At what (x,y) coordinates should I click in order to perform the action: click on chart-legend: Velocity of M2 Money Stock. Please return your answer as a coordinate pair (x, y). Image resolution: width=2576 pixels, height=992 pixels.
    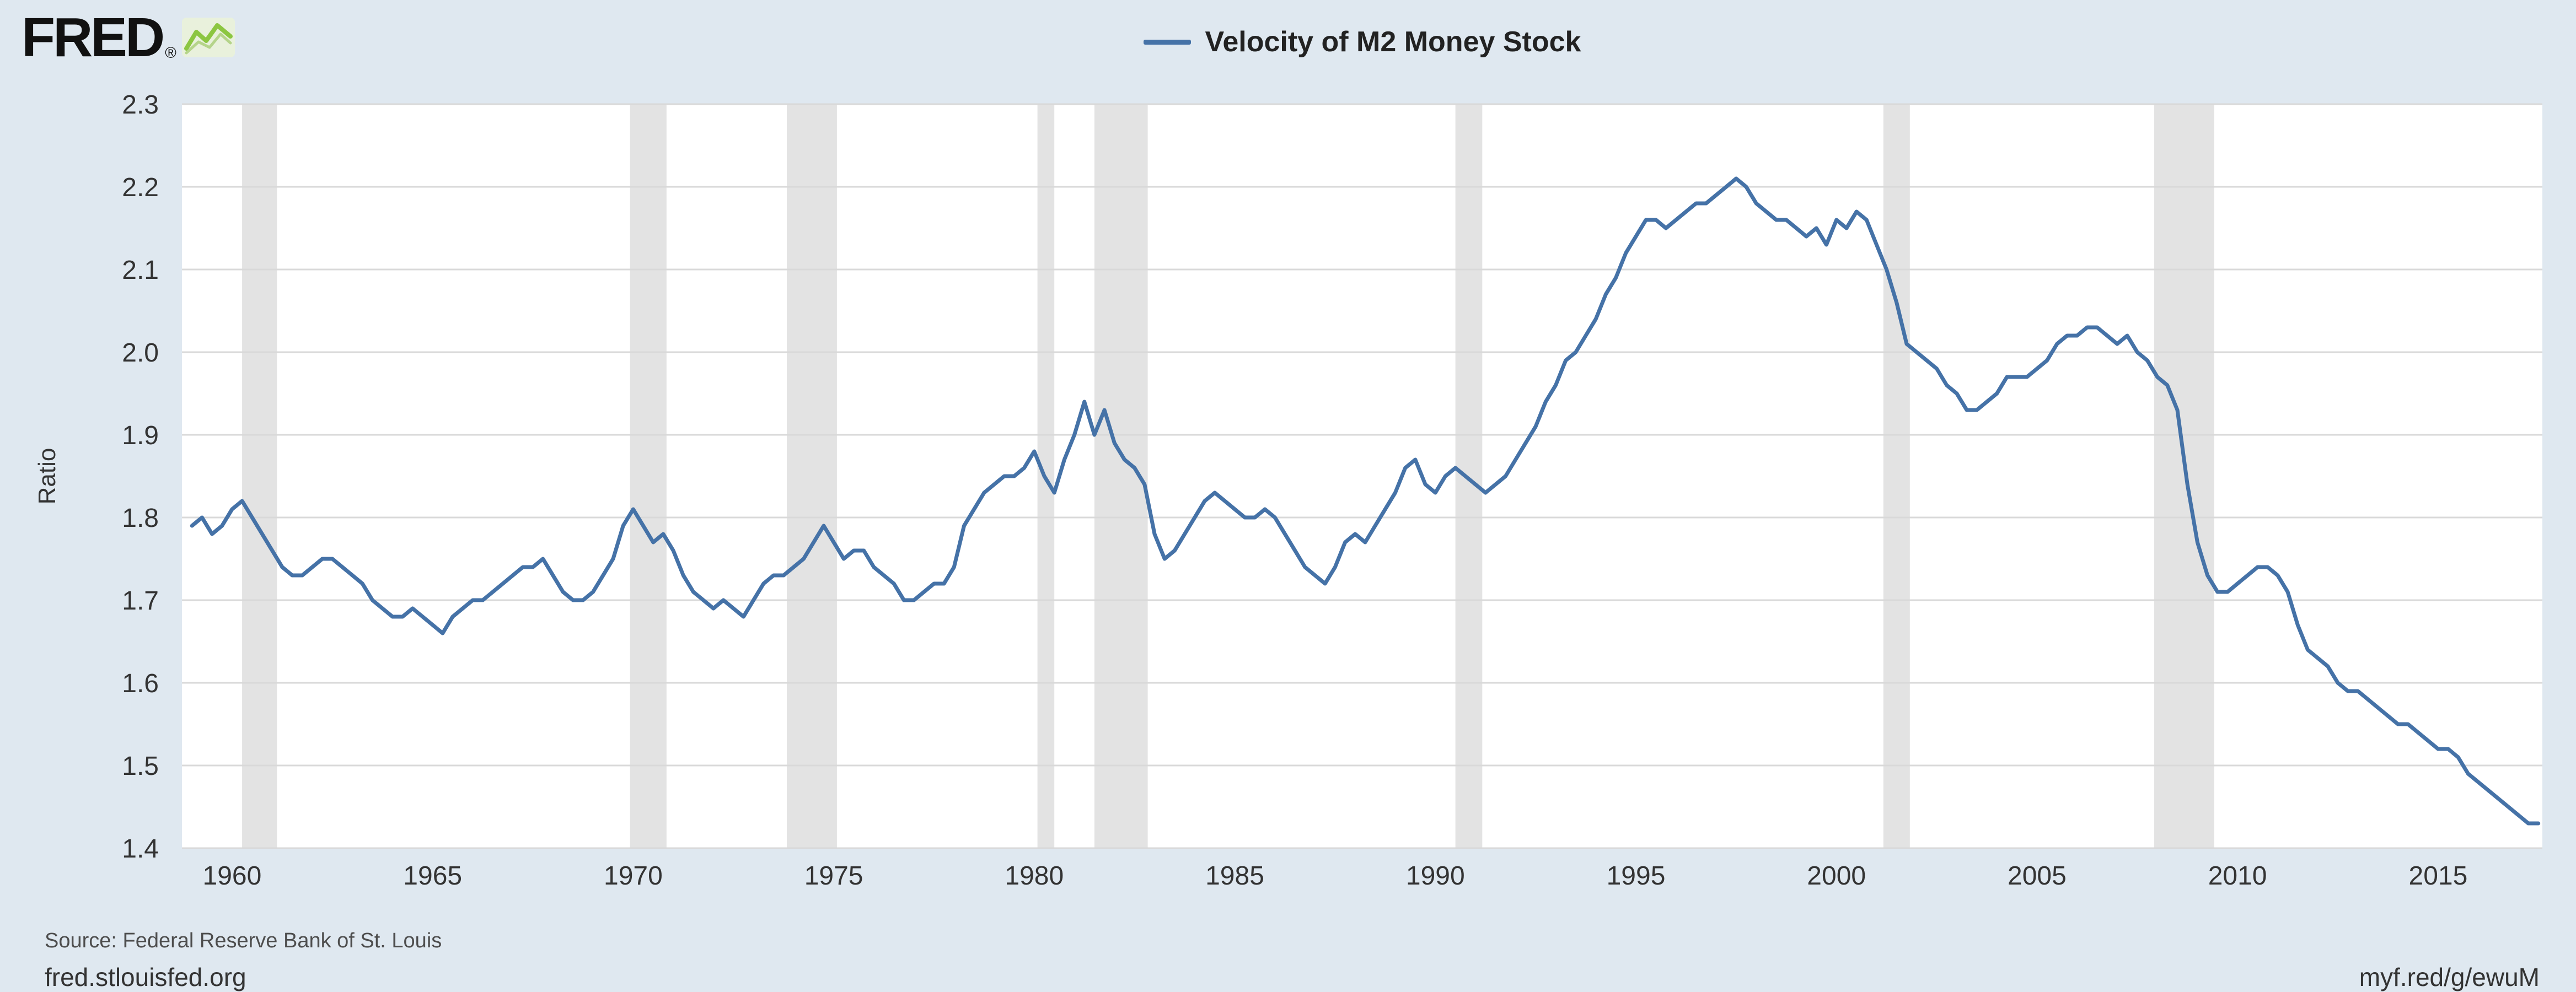
    Looking at the image, I should click on (1362, 41).